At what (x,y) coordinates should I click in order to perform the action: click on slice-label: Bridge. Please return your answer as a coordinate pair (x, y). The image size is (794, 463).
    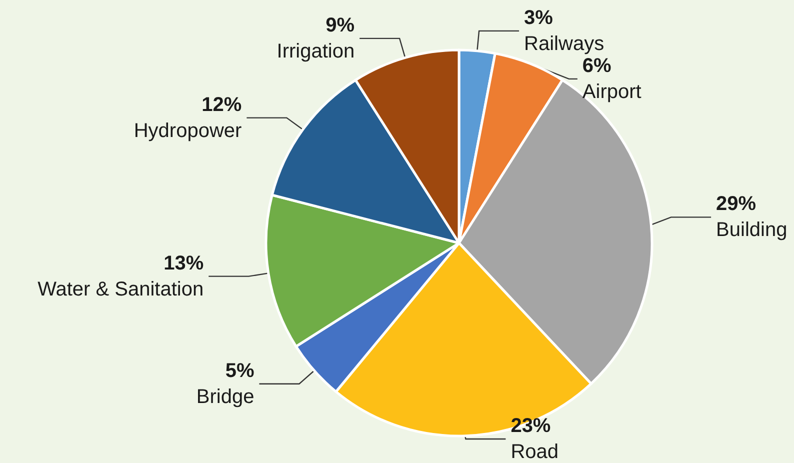
    Looking at the image, I should click on (225, 397).